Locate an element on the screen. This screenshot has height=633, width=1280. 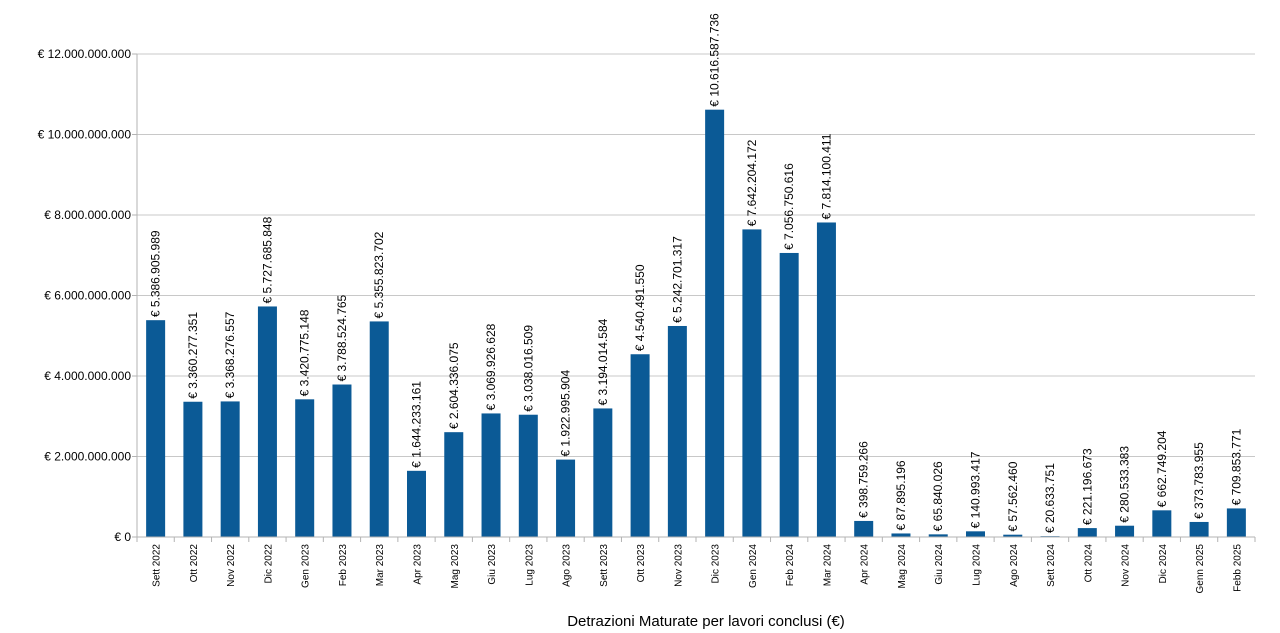
data-label: € 373.783.955 is located at coordinates (1199, 480).